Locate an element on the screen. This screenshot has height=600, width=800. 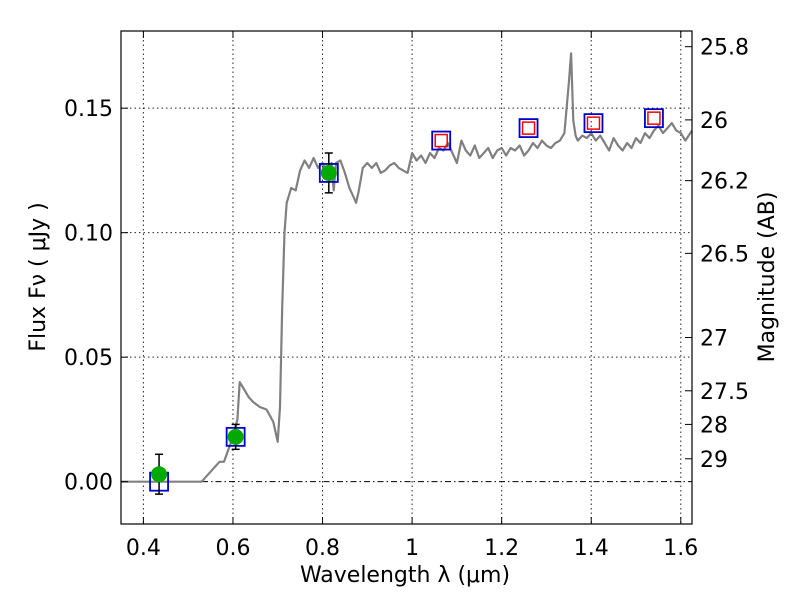
y-axis-label: Flux Fν ( μJy ) is located at coordinates (38, 276).